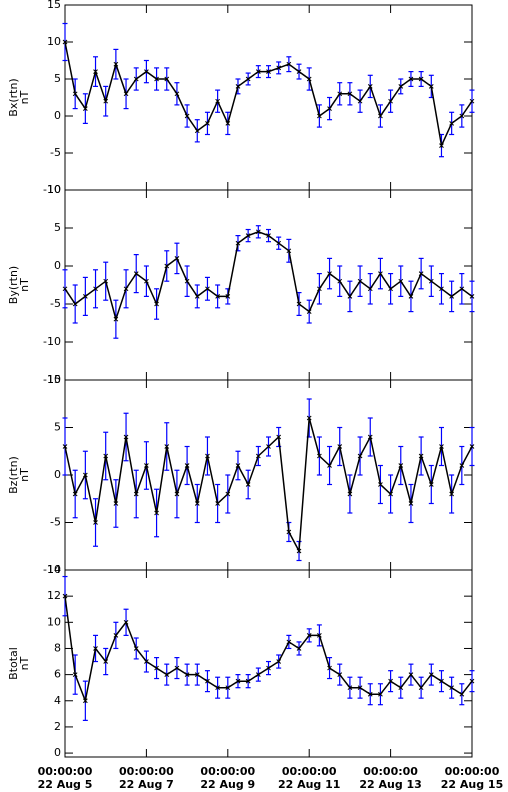 The image size is (508, 792). What do you see at coordinates (52, 379) in the screenshot?
I see `y-tick-label: -15` at bounding box center [52, 379].